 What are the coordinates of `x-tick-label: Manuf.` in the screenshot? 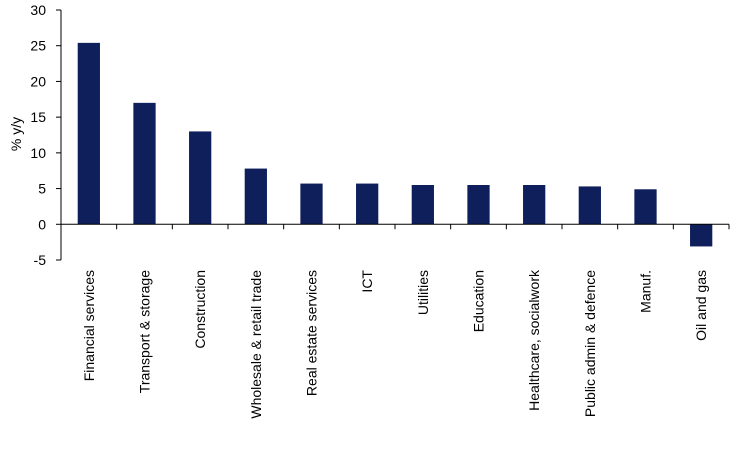 It's located at (646, 291).